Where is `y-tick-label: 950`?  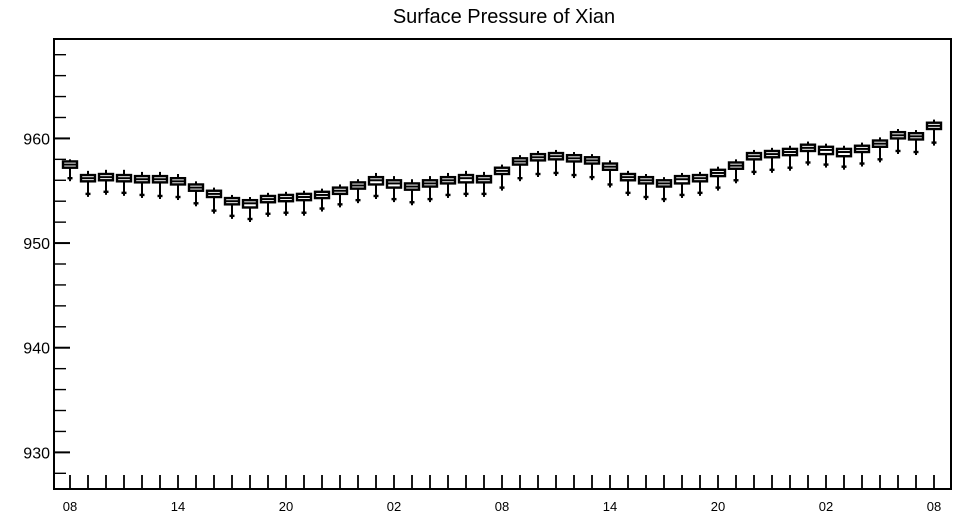 y-tick-label: 950 is located at coordinates (36, 244).